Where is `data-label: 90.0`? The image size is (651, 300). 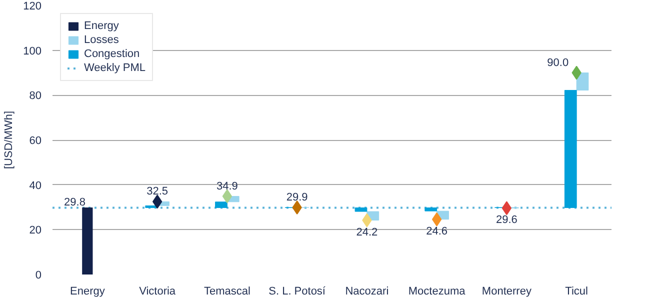
data-label: 90.0 is located at coordinates (558, 62).